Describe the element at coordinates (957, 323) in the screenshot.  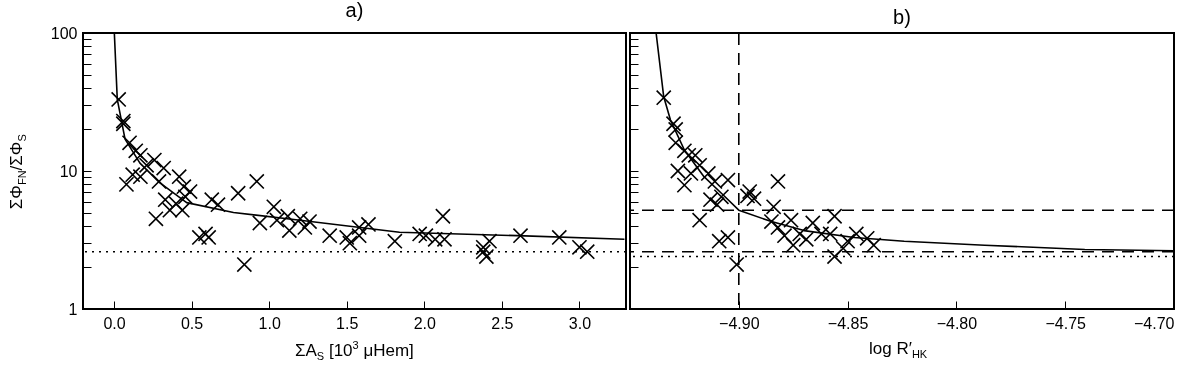
I see `x-tick-label: −4.80` at that location.